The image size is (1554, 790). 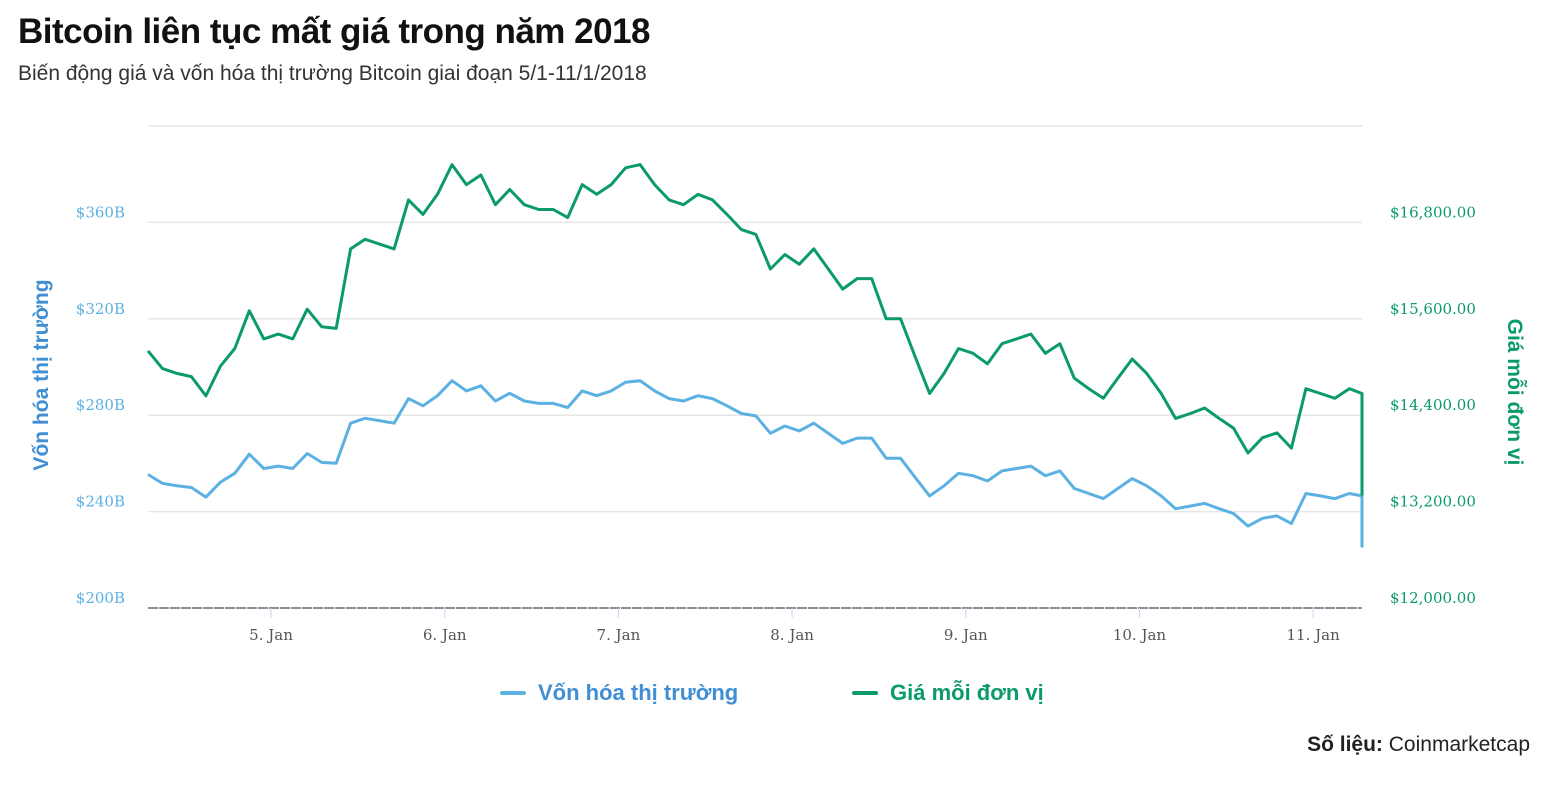 What do you see at coordinates (1345, 744) in the screenshot?
I see `source-label: Số liệu:` at bounding box center [1345, 744].